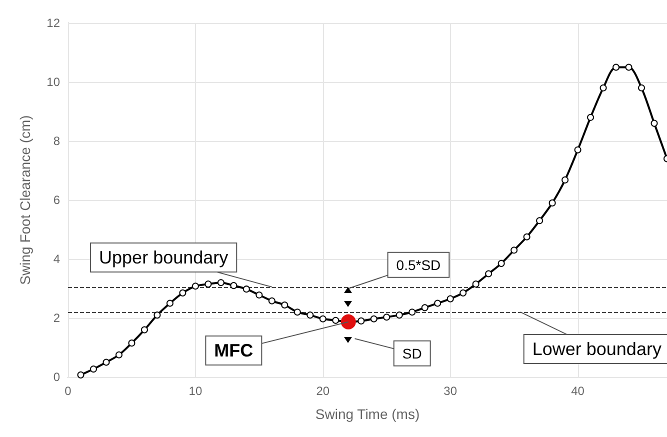 This screenshot has width=667, height=437. Describe the element at coordinates (68, 391) in the screenshot. I see `x-tick-label: 0` at that location.